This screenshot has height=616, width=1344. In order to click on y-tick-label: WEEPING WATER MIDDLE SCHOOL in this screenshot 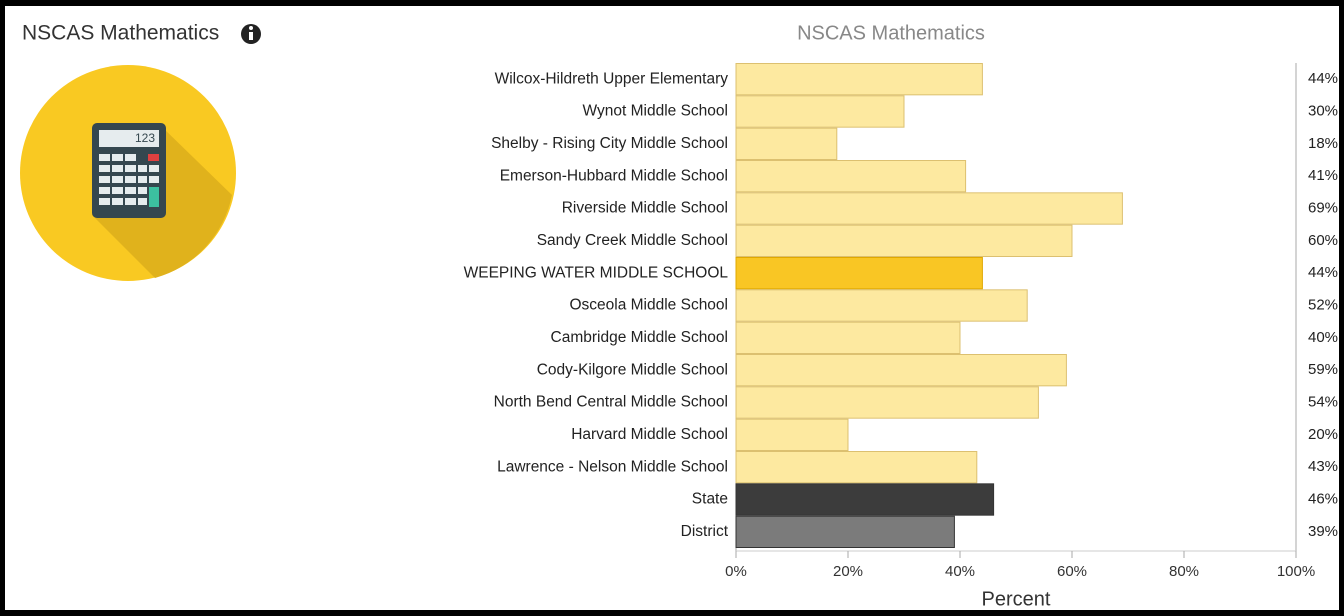, I will do `click(596, 272)`.